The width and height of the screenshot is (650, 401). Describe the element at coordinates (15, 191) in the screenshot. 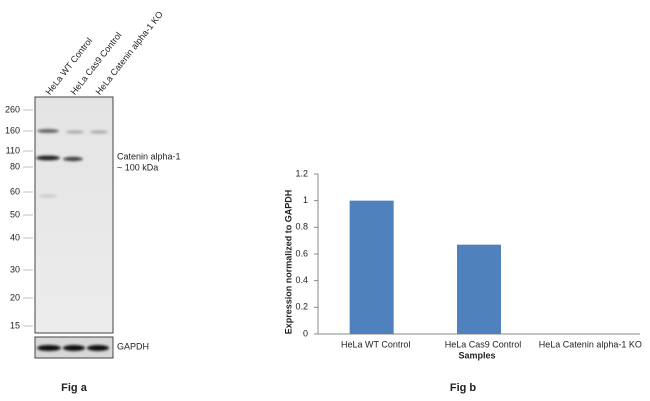

I see `marker-label: 60` at that location.